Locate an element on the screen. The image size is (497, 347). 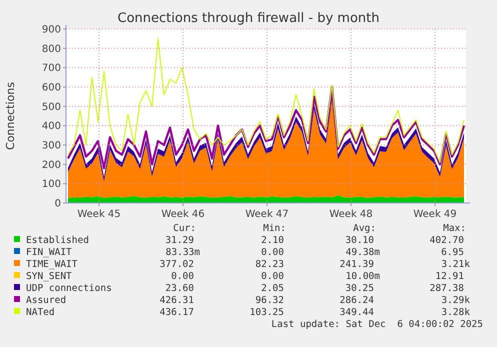
text: 96.32 is located at coordinates (269, 300).